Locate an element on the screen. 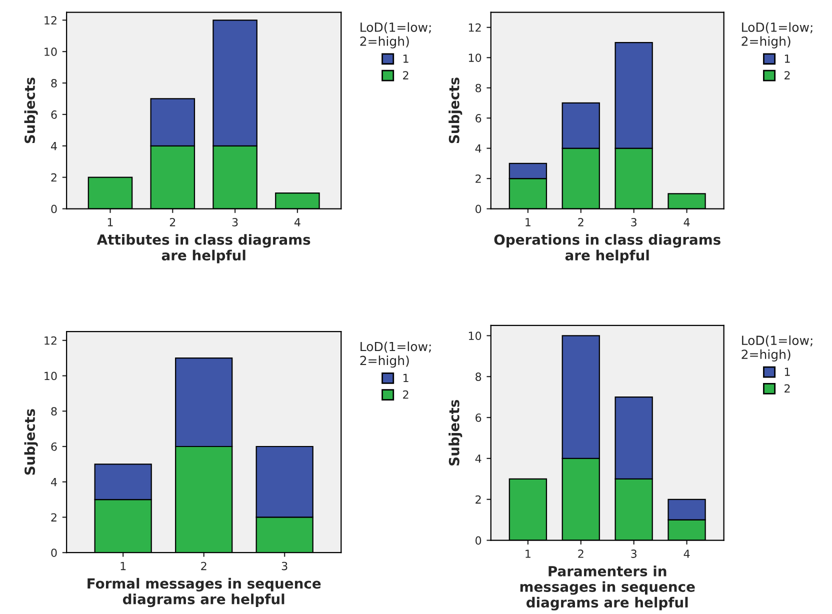  x-axis-title: Formal messages in sequence diagrams are helpful is located at coordinates (204, 593).